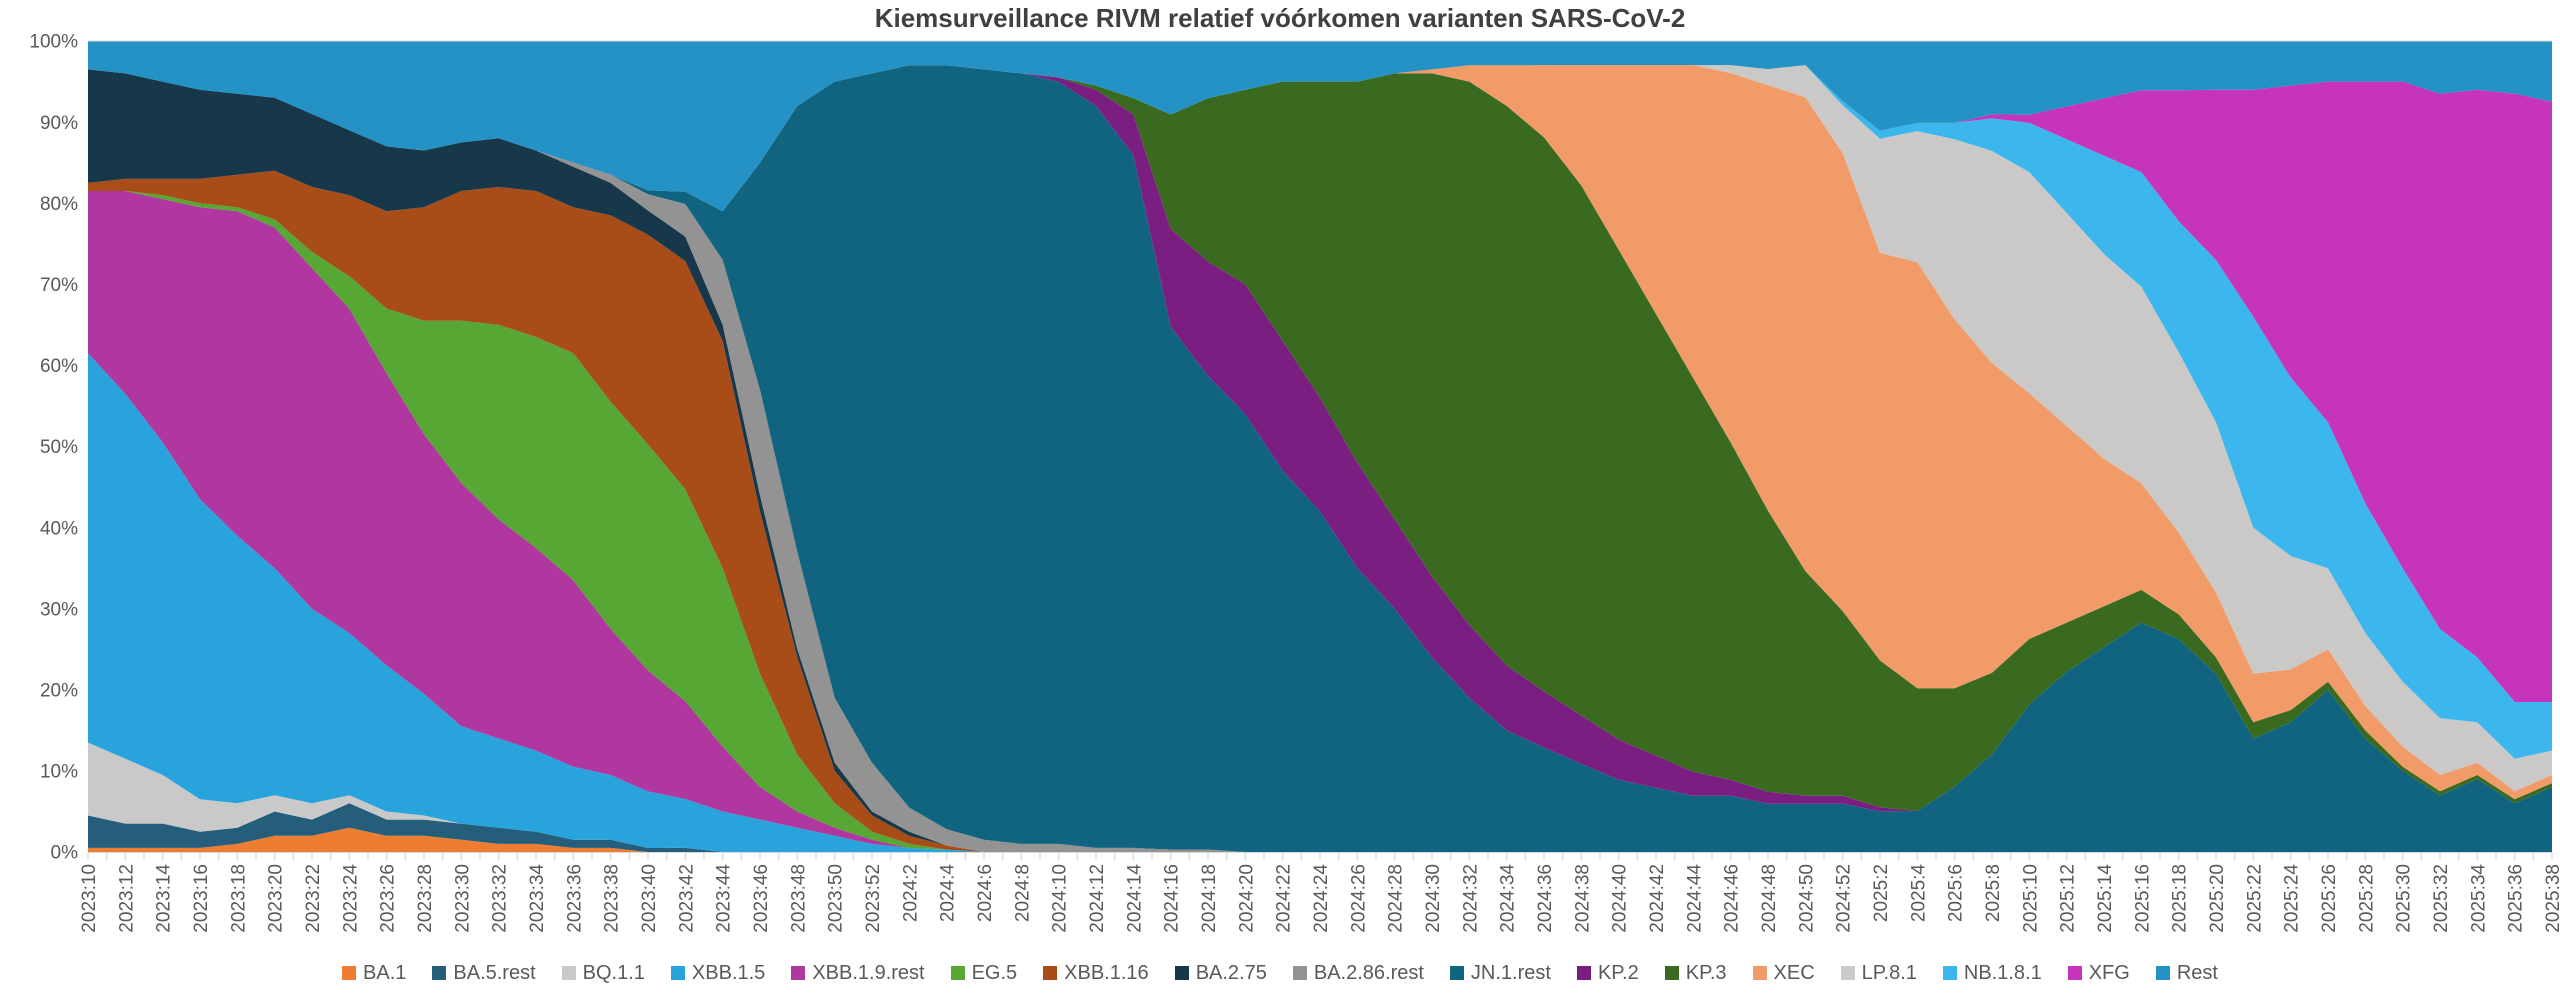 This screenshot has height=994, width=2560. Describe the element at coordinates (2478, 898) in the screenshot. I see `x-axis-label: 2025:34` at that location.